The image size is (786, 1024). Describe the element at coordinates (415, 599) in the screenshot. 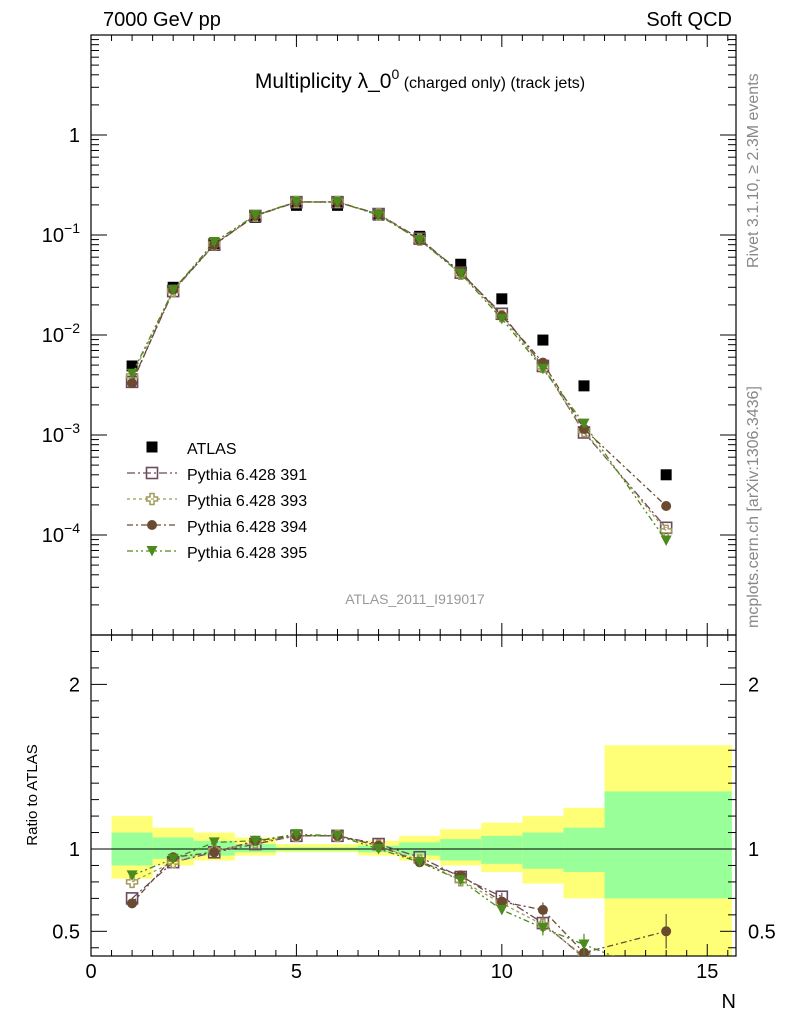

I see `analysis-watermark: ATLAS_2011_I919017` at that location.